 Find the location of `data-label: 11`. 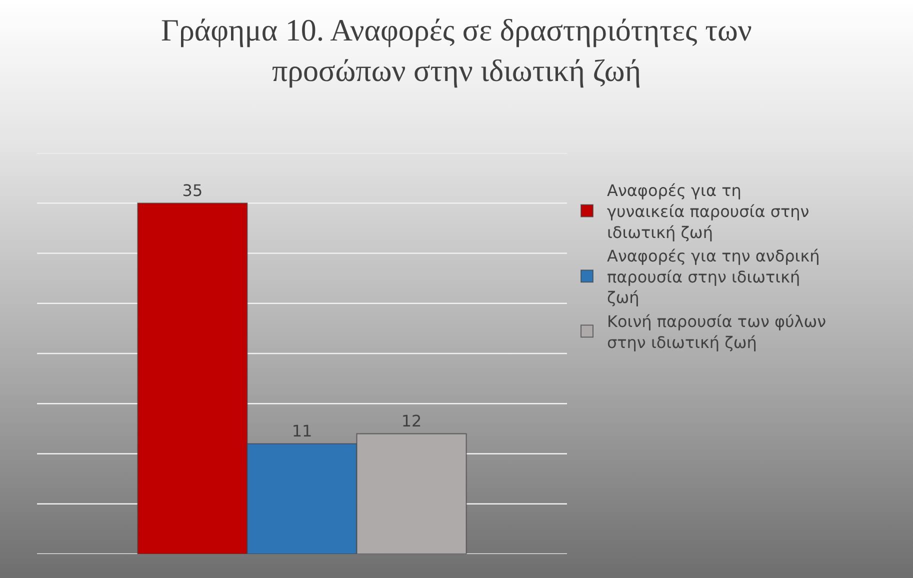

data-label: 11 is located at coordinates (302, 431).